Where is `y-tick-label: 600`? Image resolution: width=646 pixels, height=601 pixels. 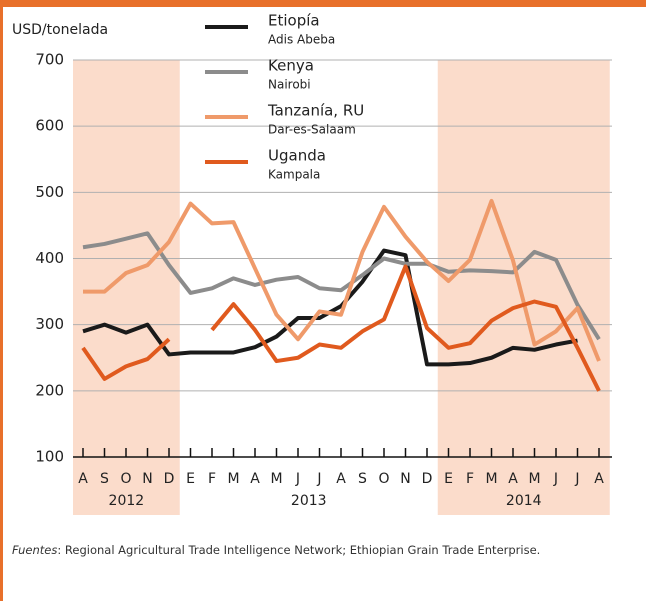 y-tick-label: 600 is located at coordinates (49, 126).